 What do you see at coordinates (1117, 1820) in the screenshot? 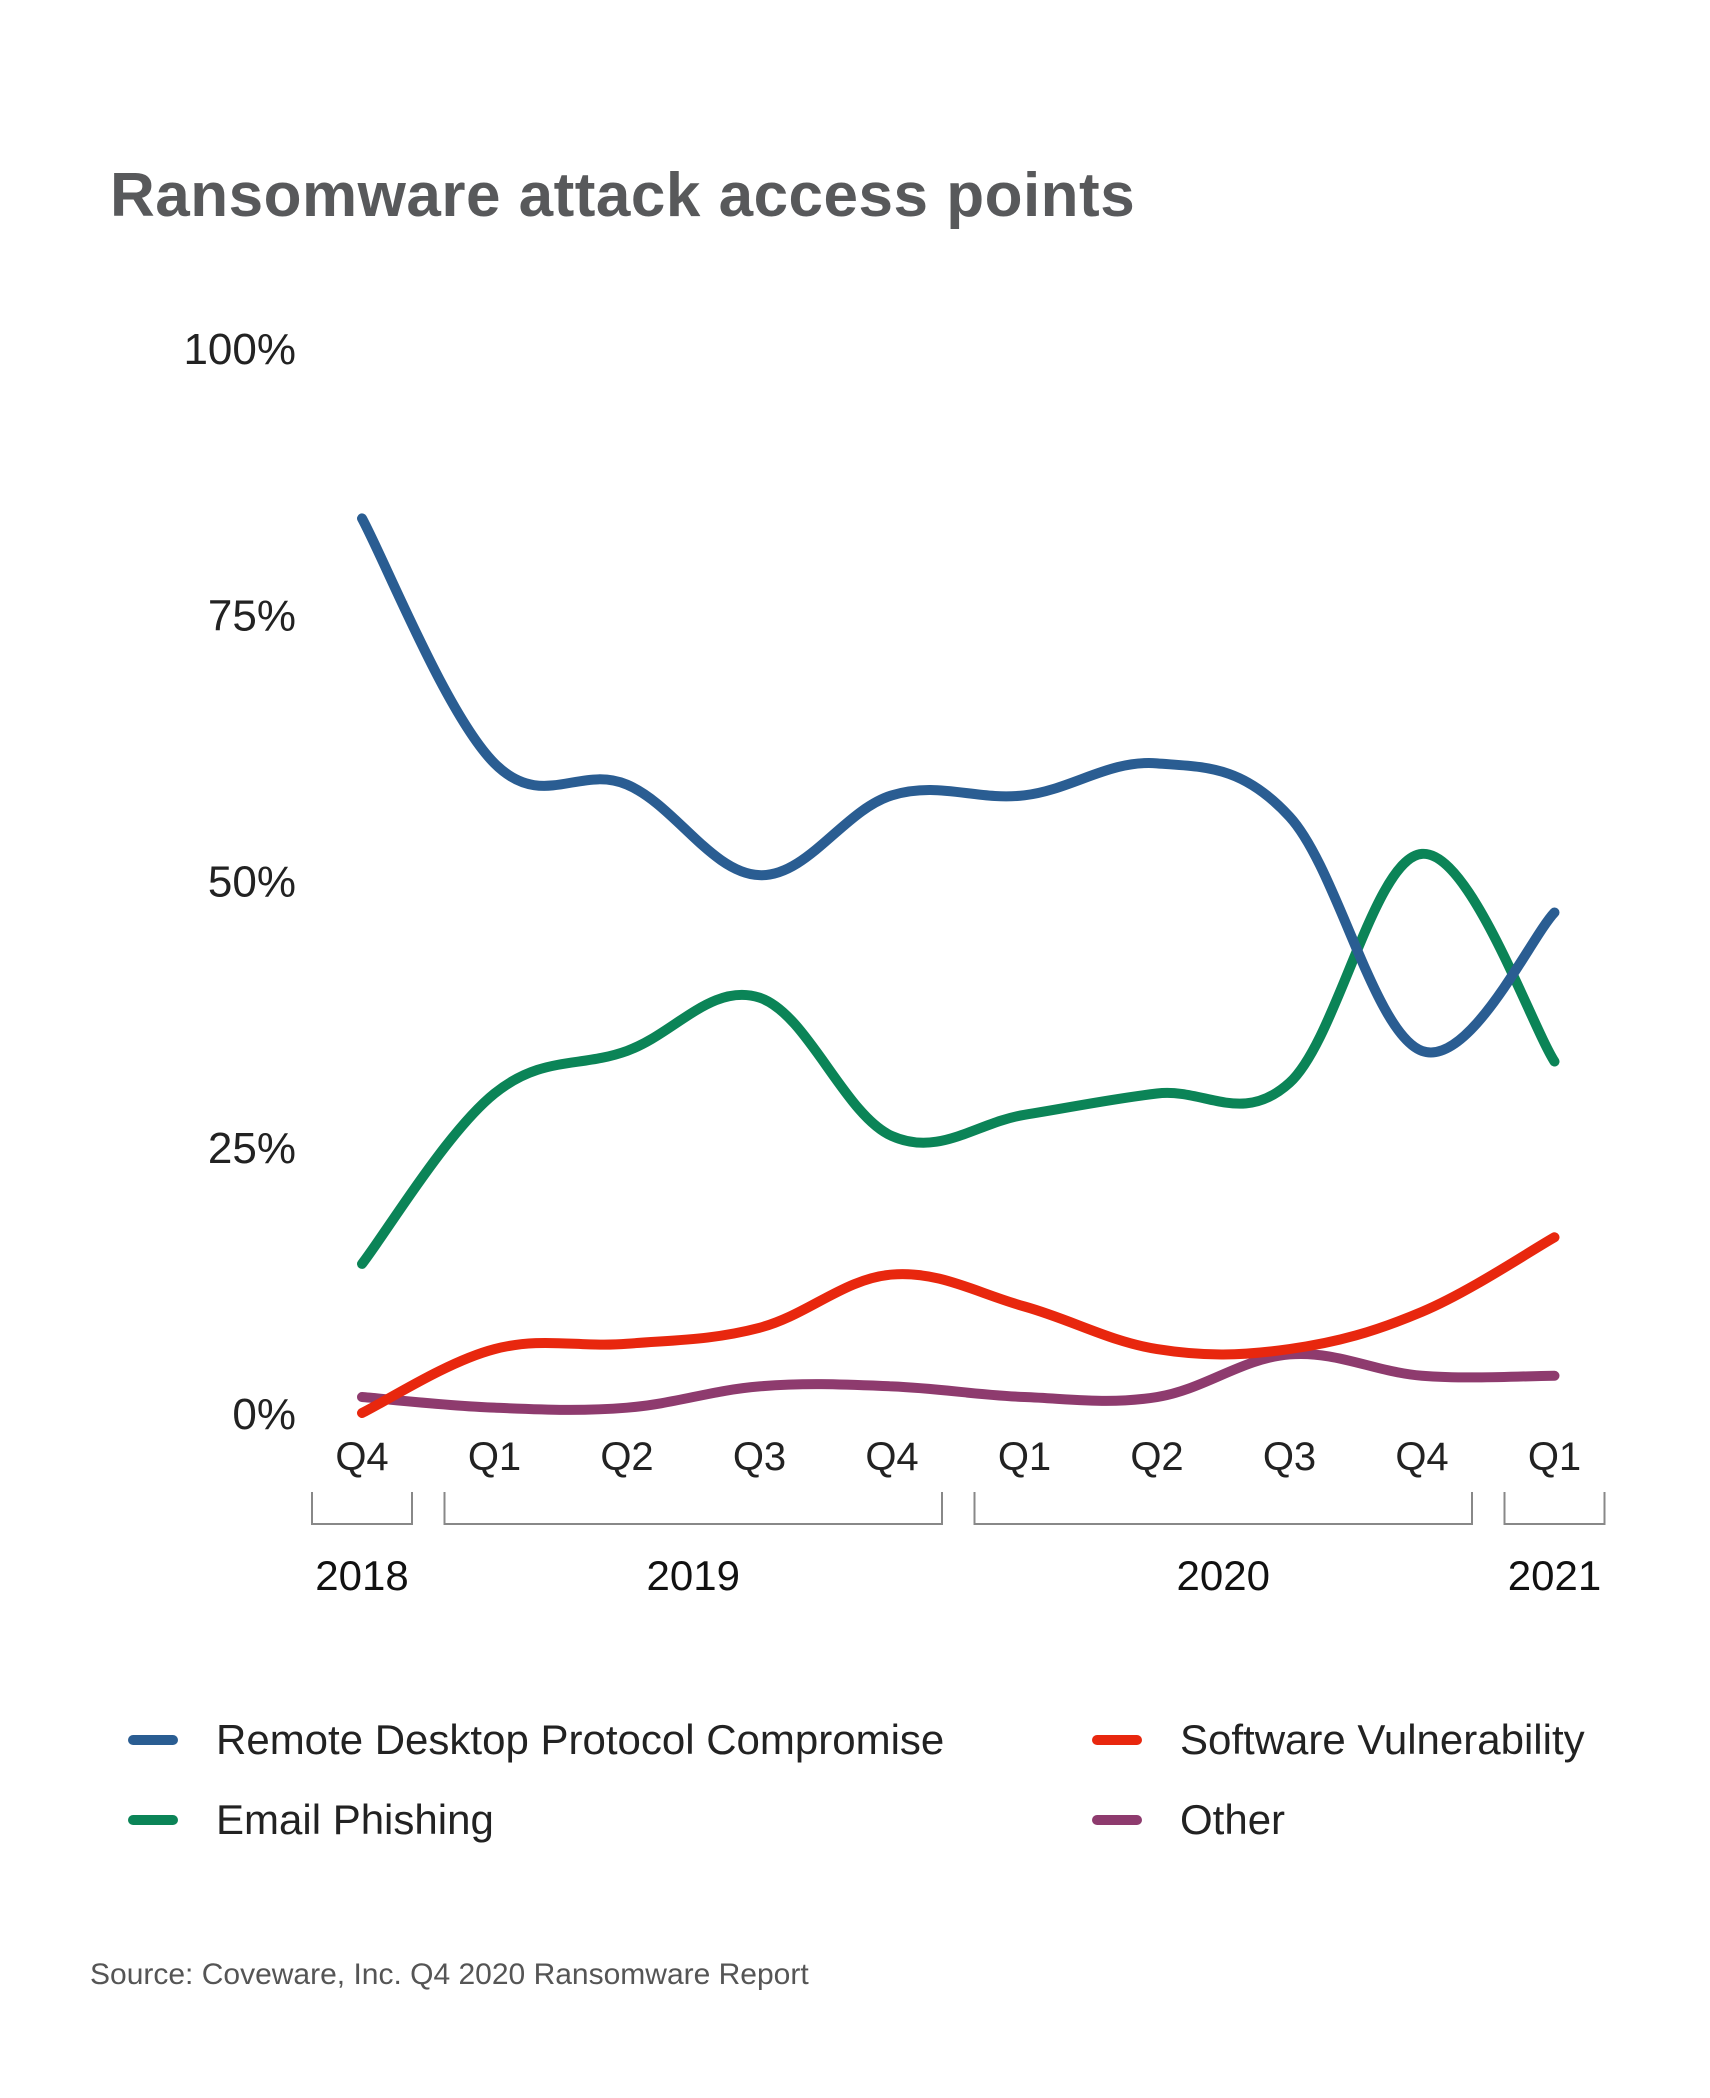
I see `legend-swatch-other` at bounding box center [1117, 1820].